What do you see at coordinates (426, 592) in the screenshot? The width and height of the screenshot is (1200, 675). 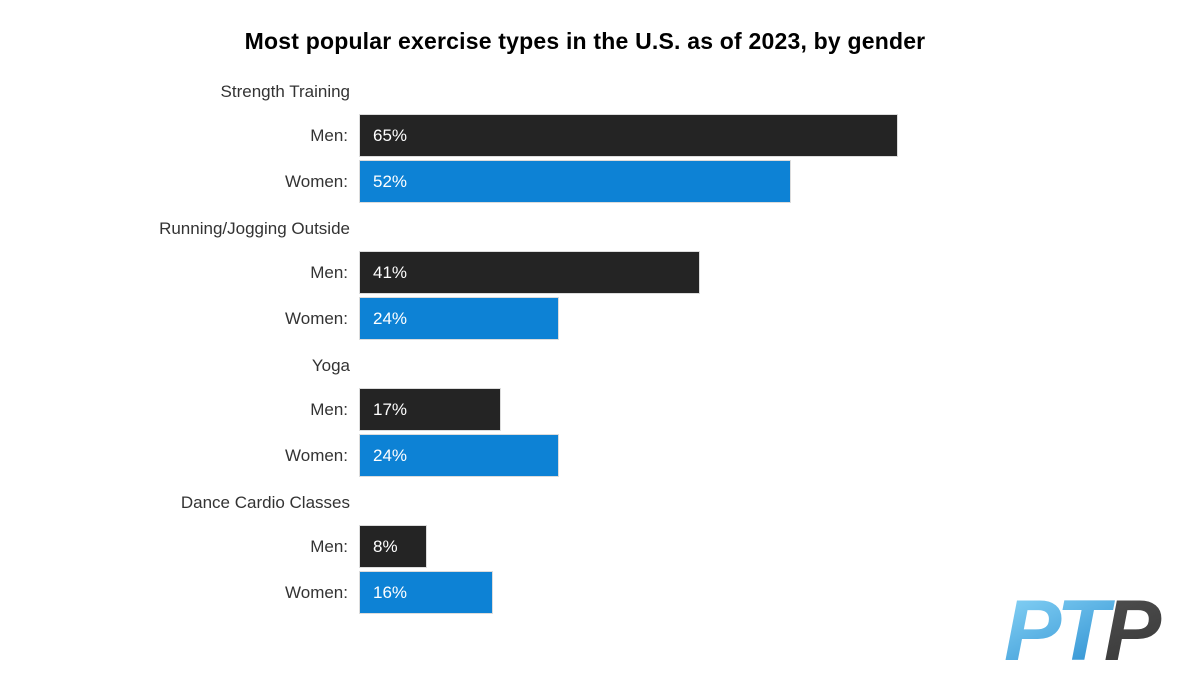 I see `bar-women-4: 16%` at bounding box center [426, 592].